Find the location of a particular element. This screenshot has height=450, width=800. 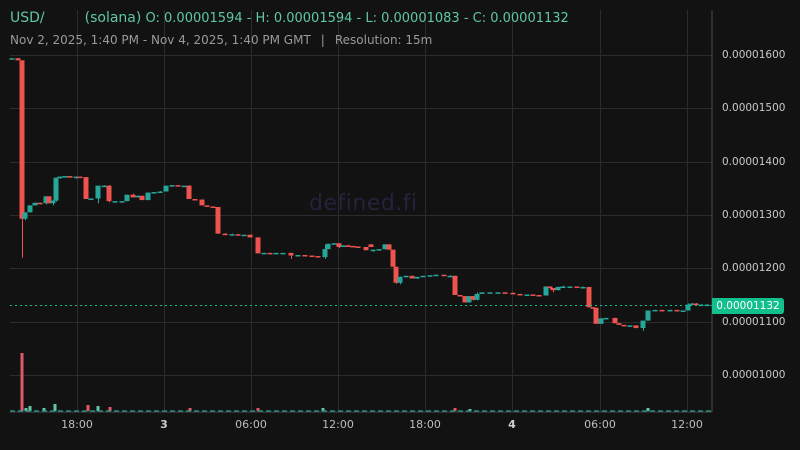

price-tick-label: 0.00001200 is located at coordinates (754, 267).